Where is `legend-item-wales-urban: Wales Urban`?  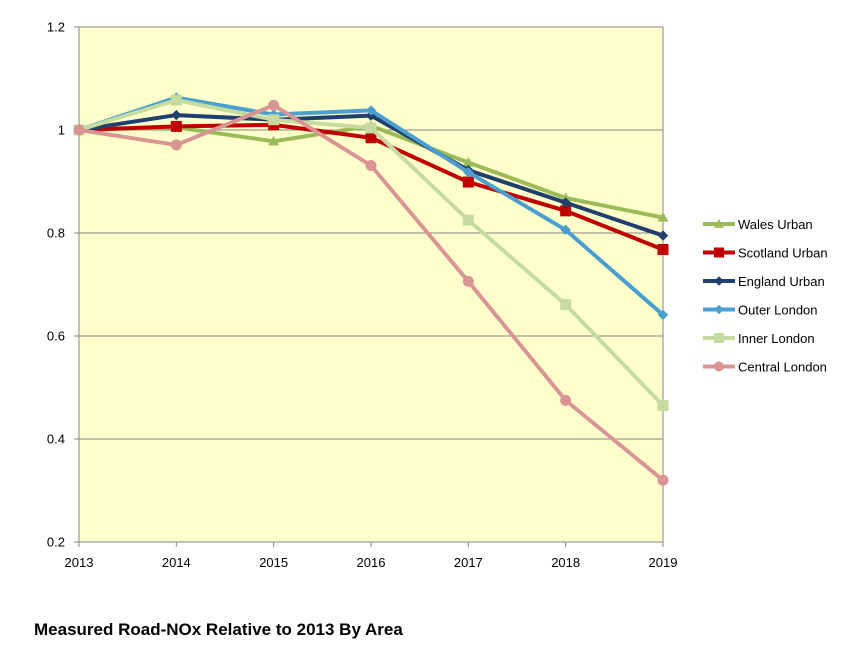
legend-item-wales-urban: Wales Urban is located at coordinates (758, 224).